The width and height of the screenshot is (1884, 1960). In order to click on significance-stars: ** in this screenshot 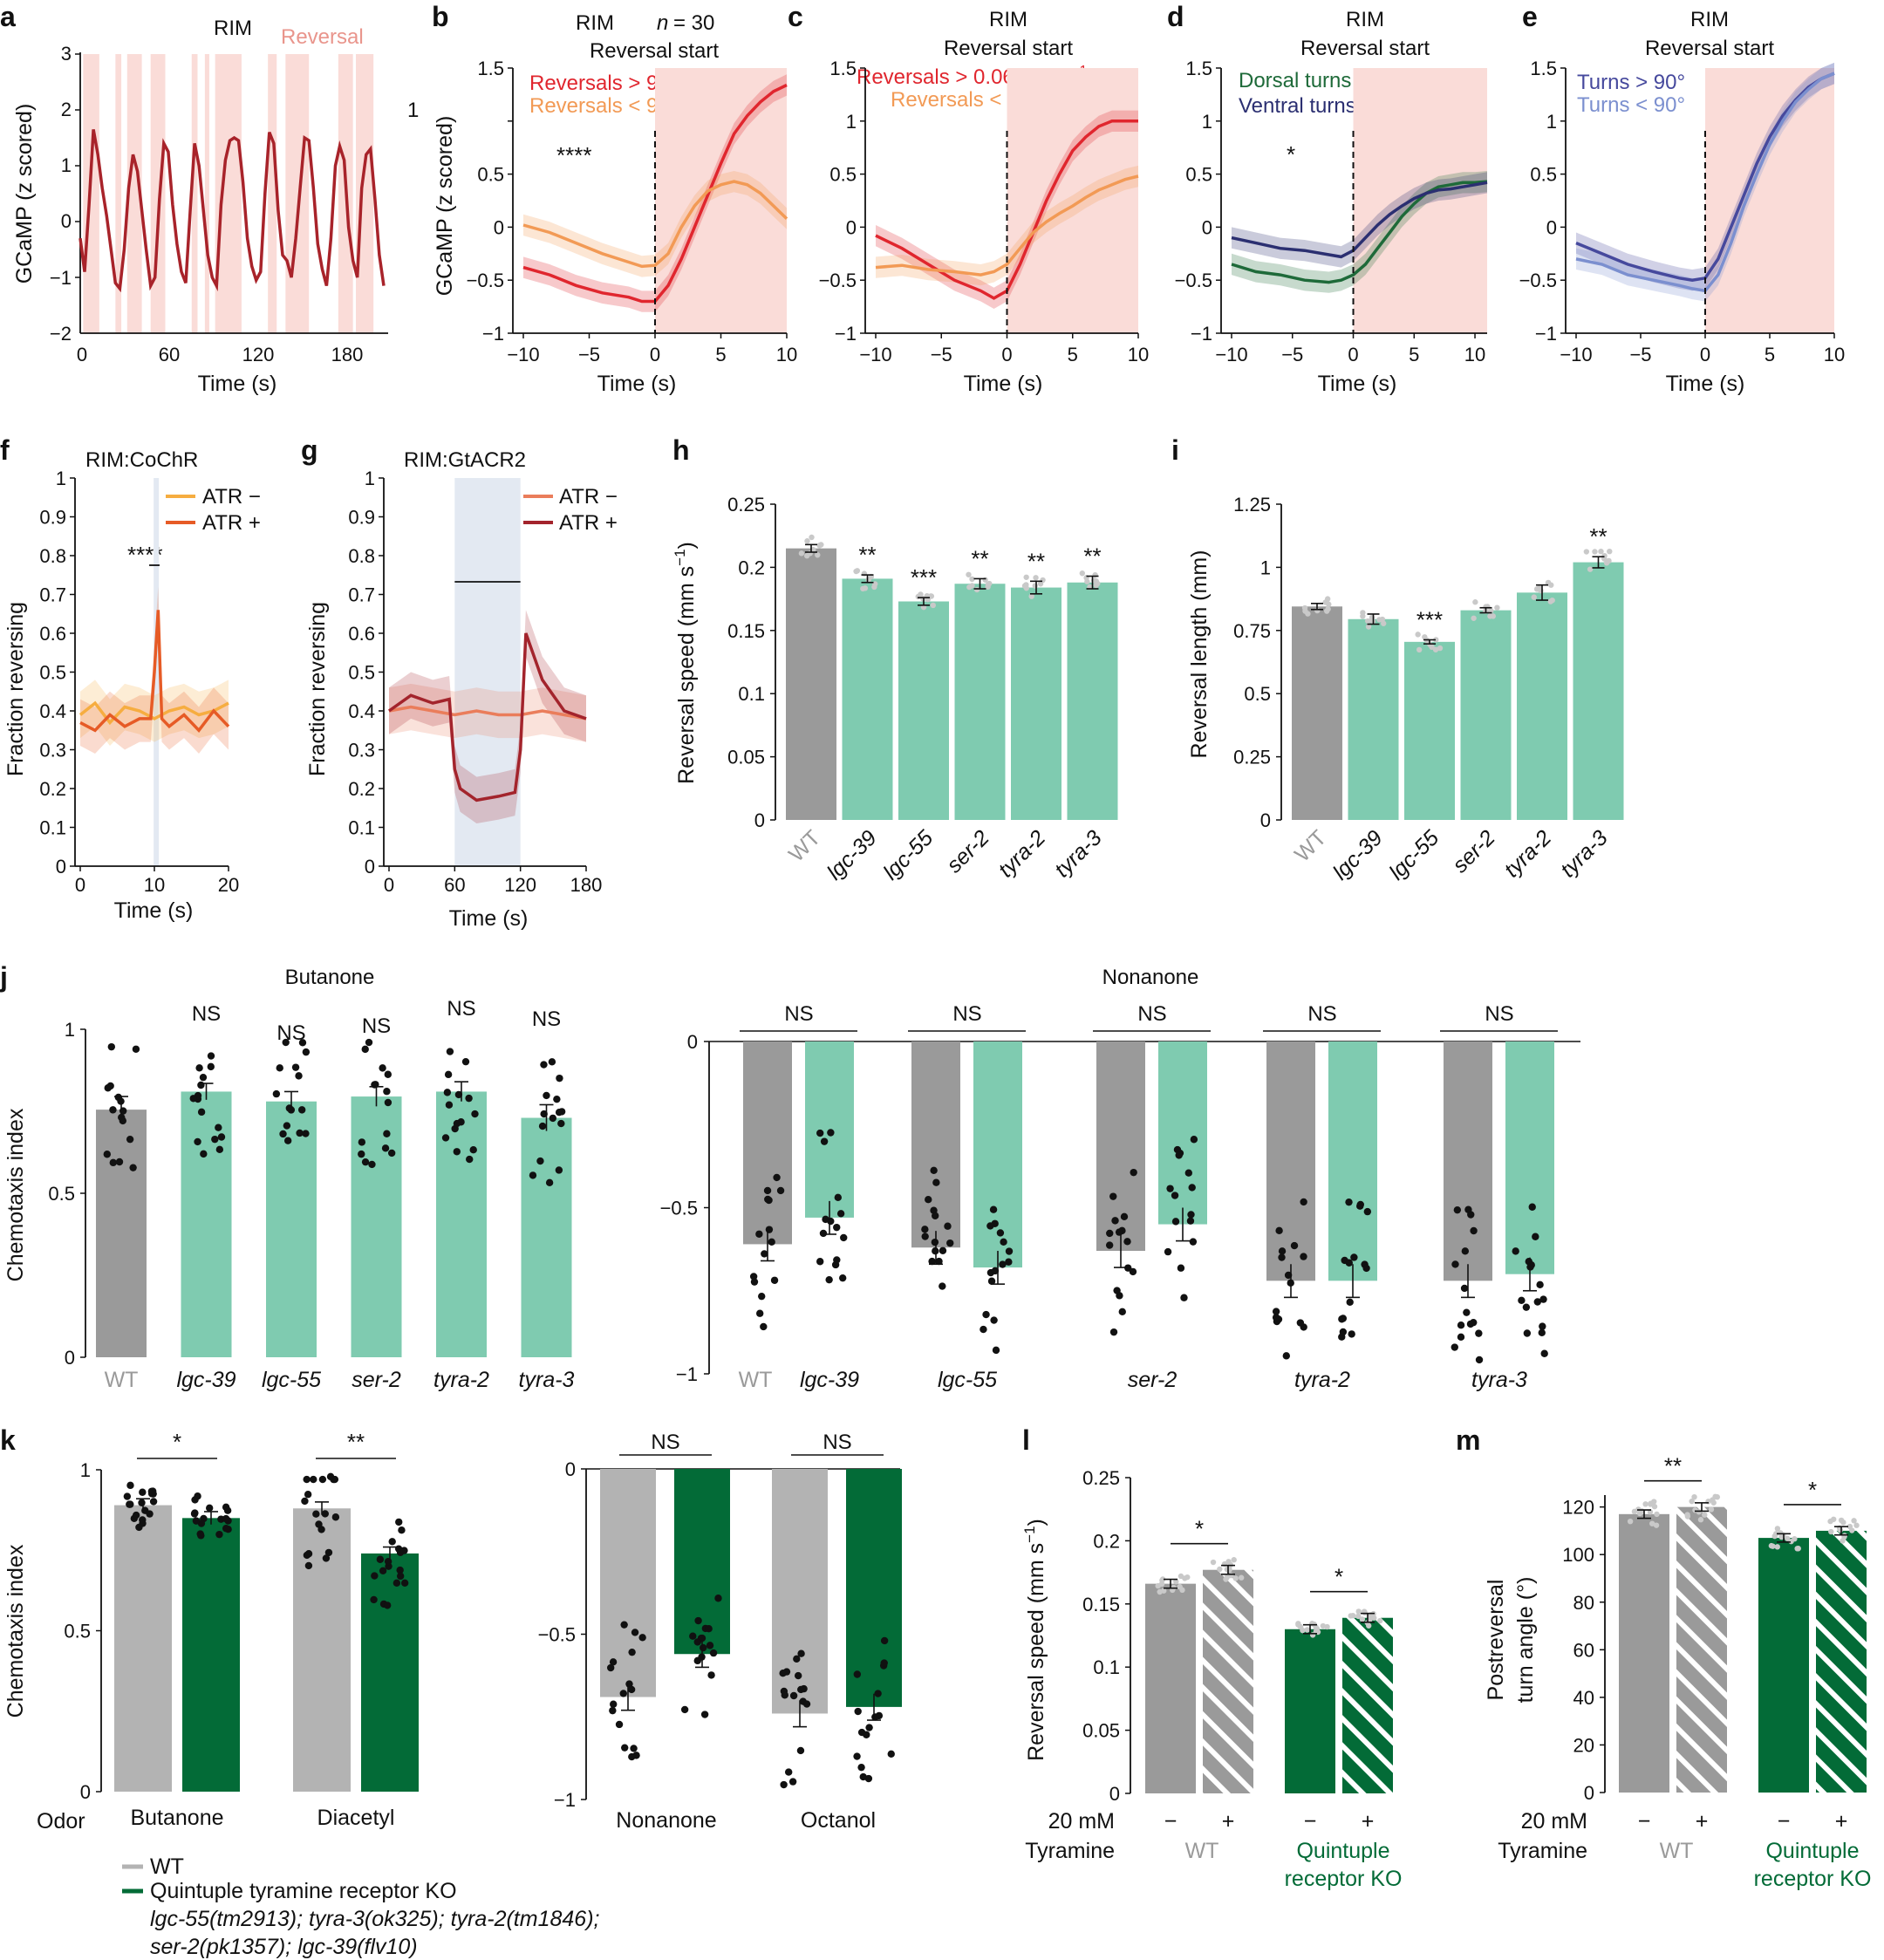, I will do `click(867, 555)`.